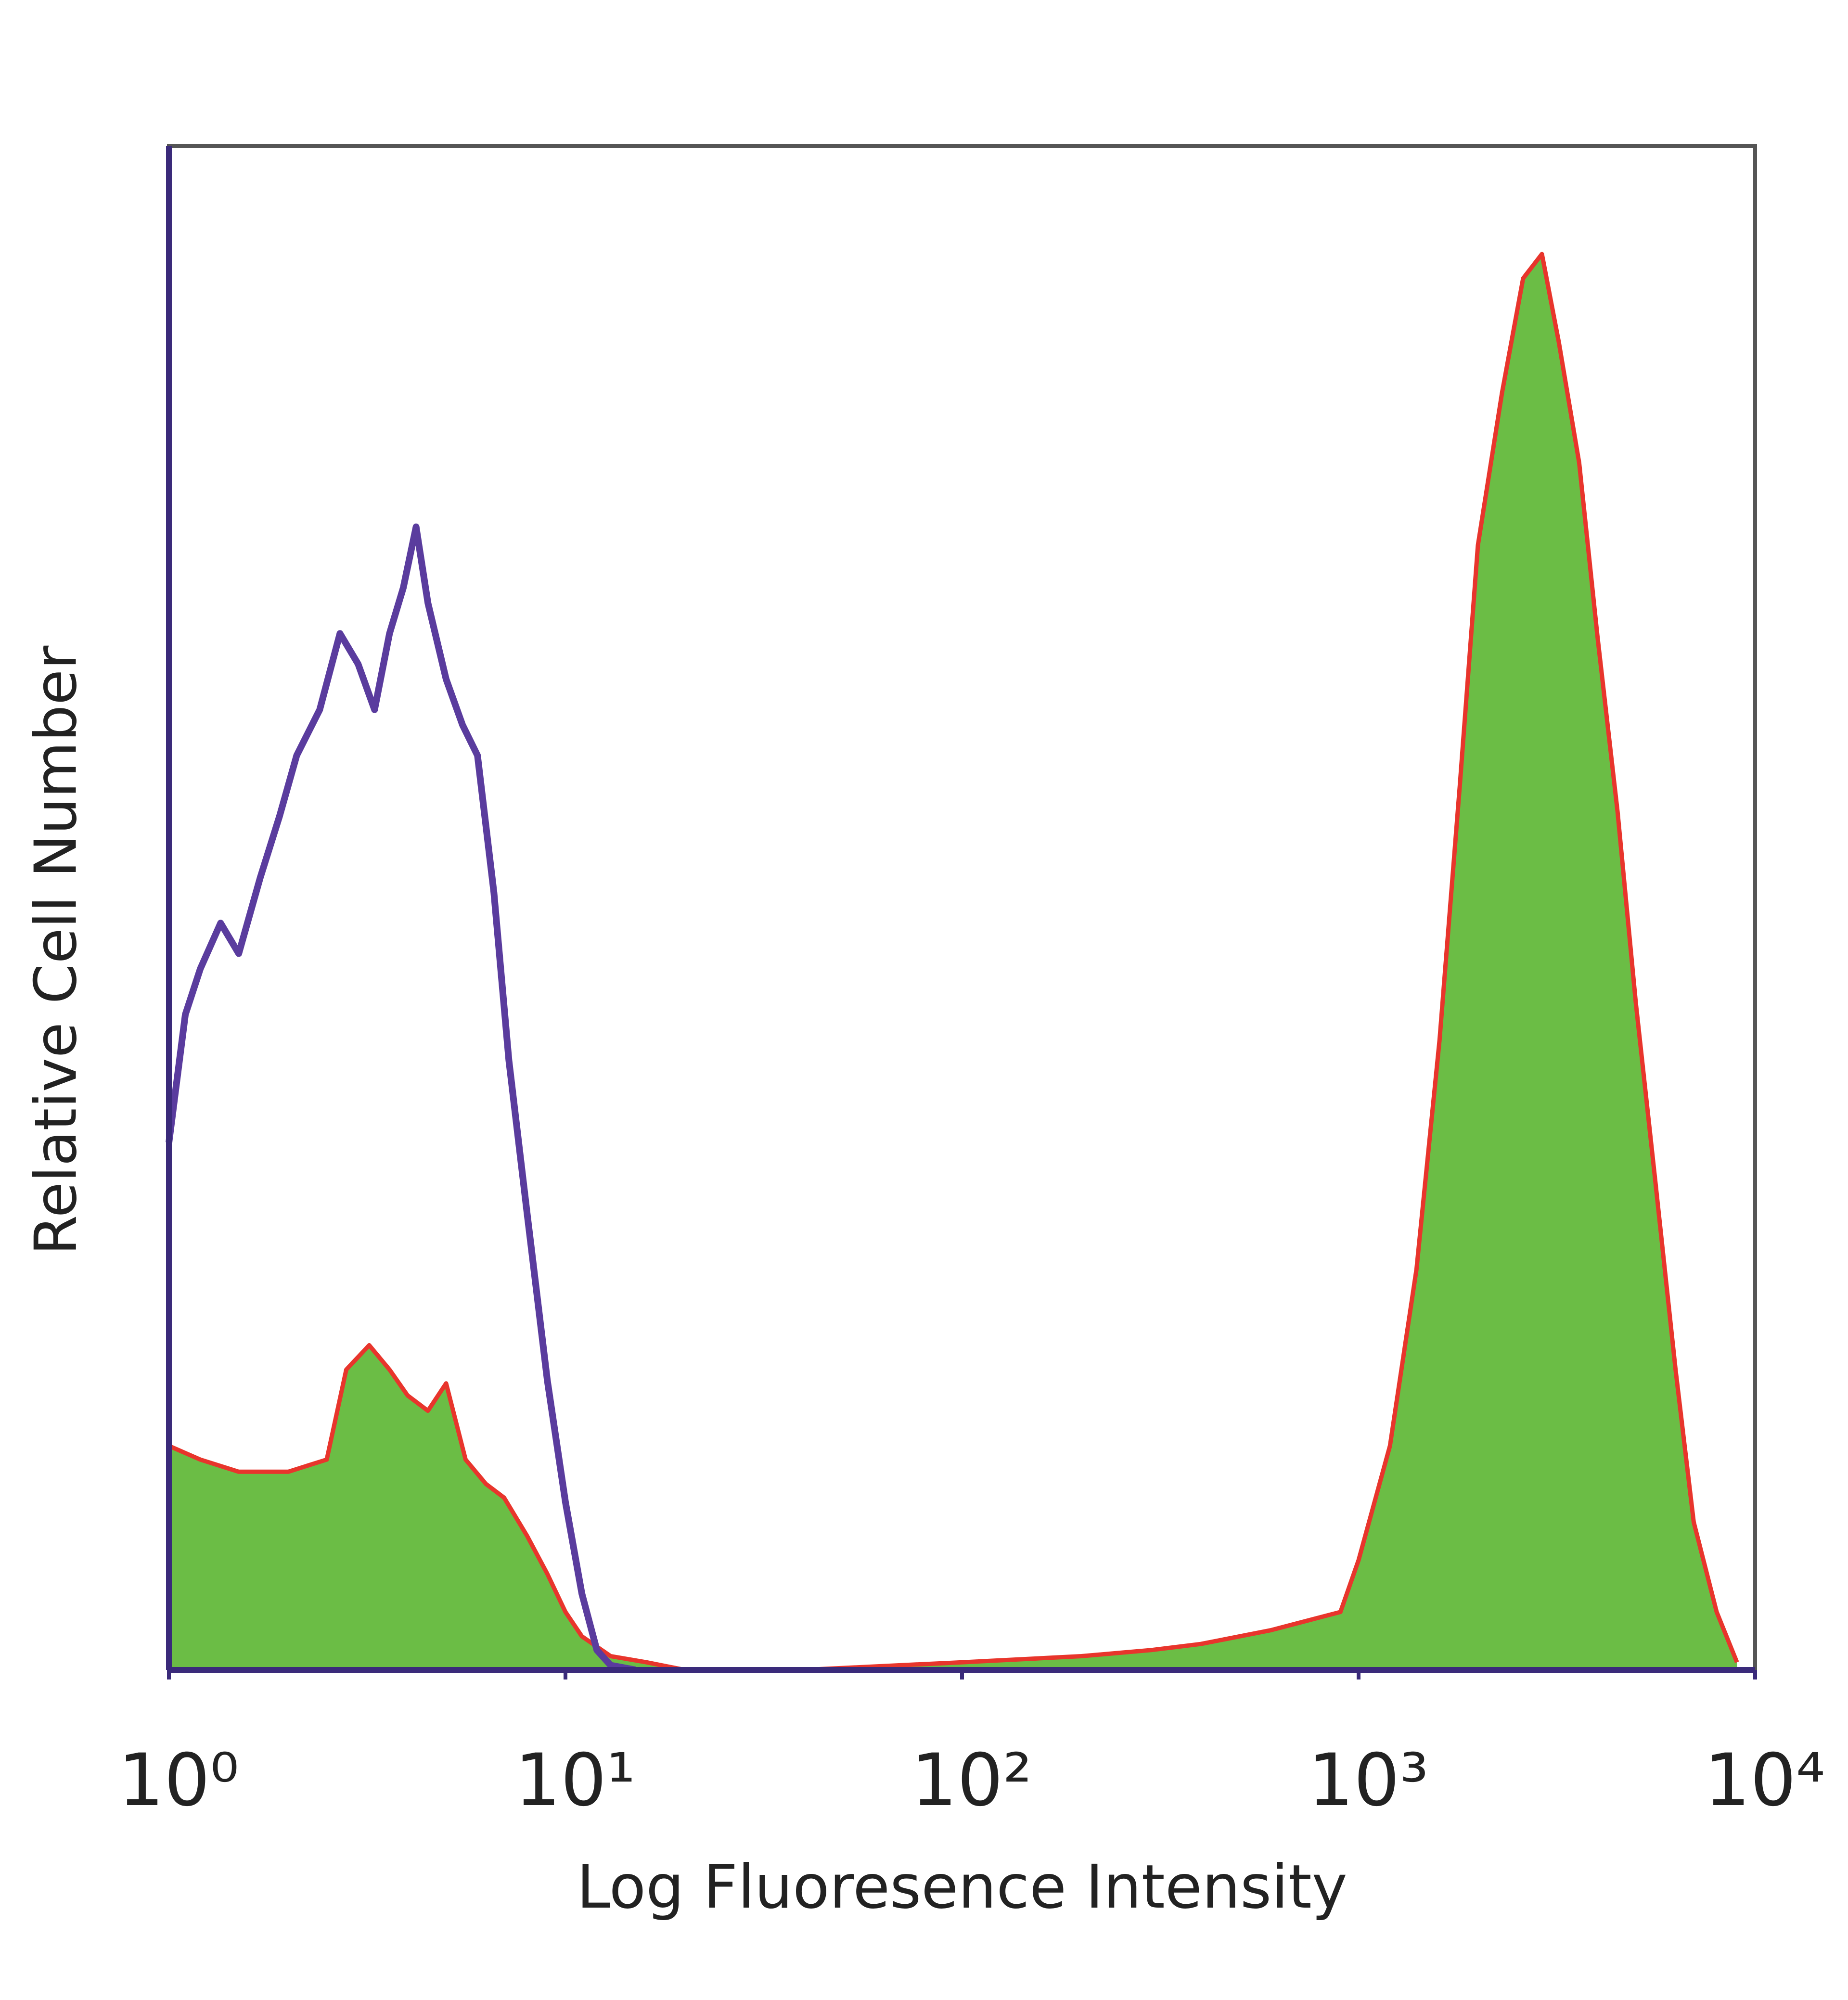 The width and height of the screenshot is (1848, 2000). Describe the element at coordinates (401, 1098) in the screenshot. I see `line` at that location.